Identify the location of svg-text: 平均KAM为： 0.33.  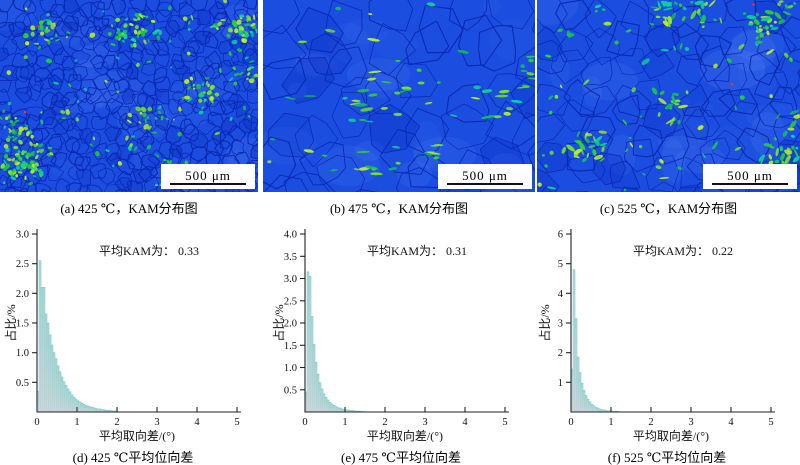
(149, 251).